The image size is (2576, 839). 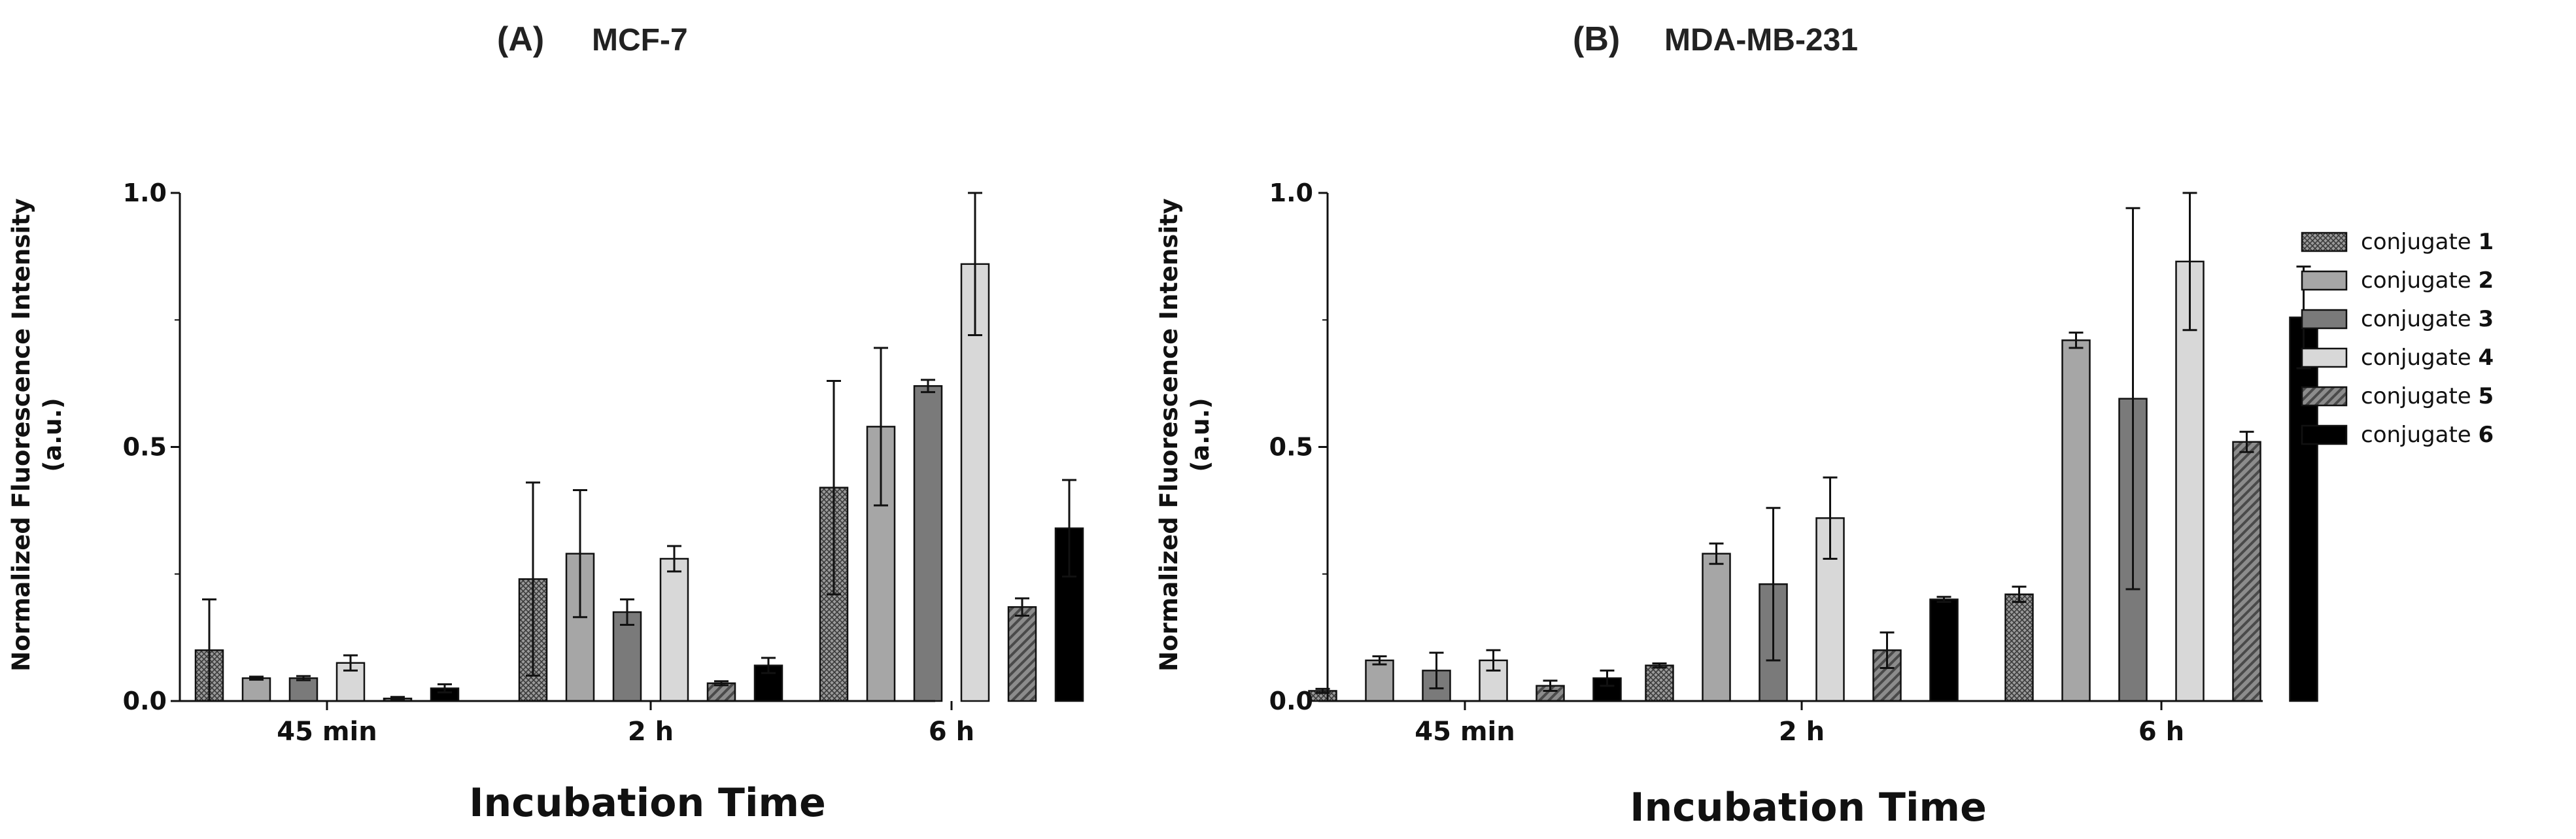 I want to click on panel-b-ylabel-line1: Normalized Fluorescence Intensity, so click(x=1169, y=435).